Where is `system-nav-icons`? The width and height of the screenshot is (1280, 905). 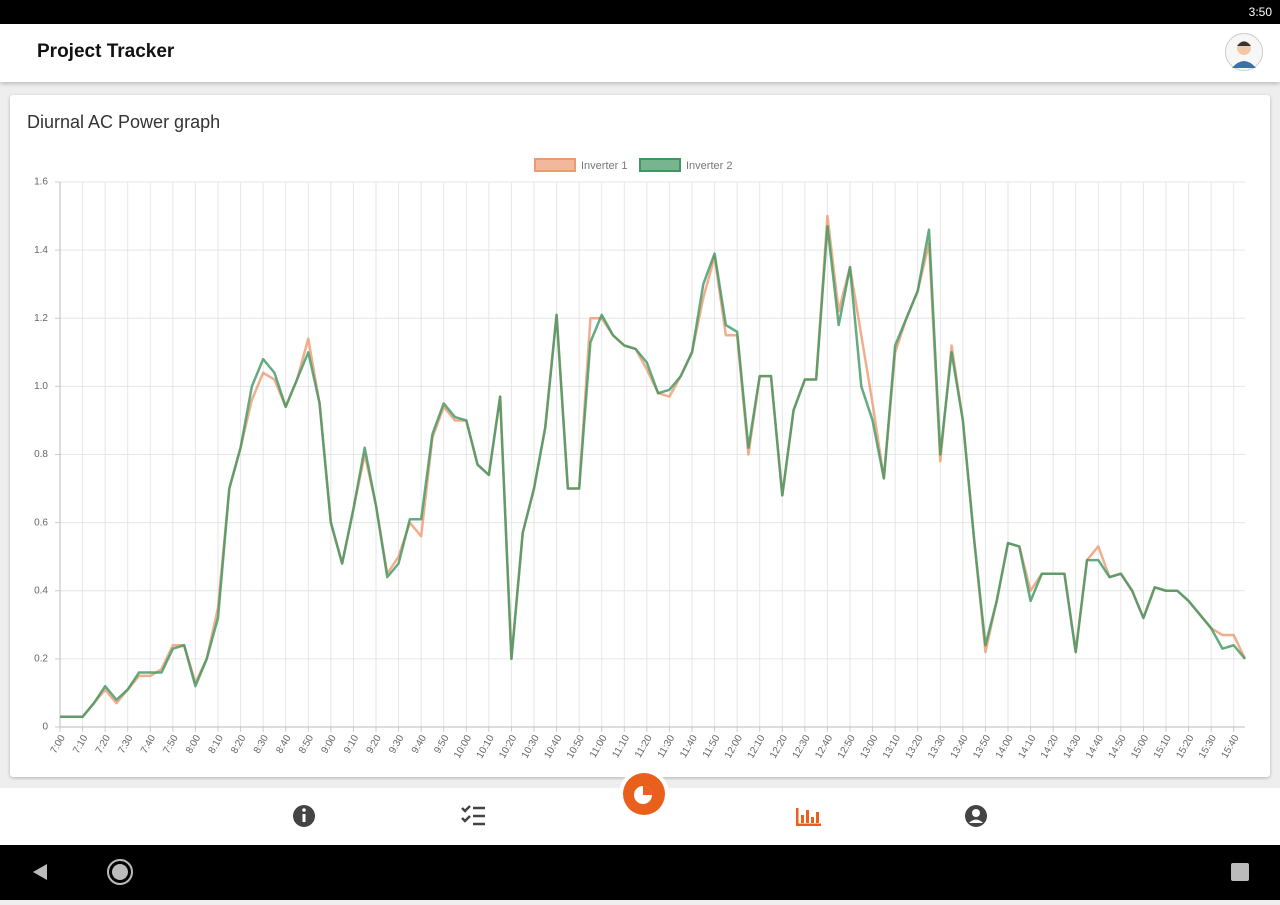
system-nav-icons is located at coordinates (641, 872).